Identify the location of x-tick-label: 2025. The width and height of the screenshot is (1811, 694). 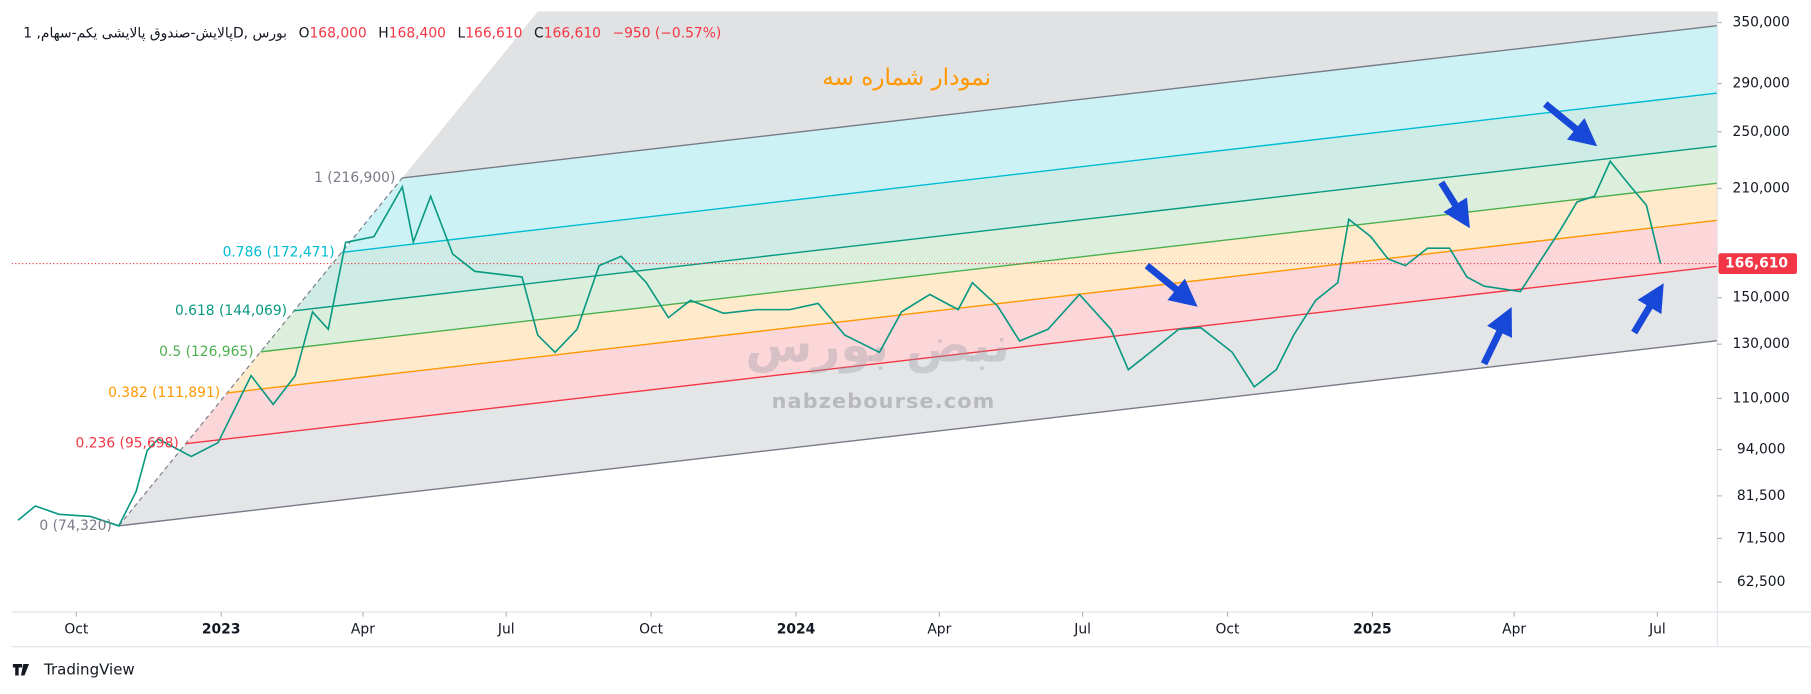
(1372, 629).